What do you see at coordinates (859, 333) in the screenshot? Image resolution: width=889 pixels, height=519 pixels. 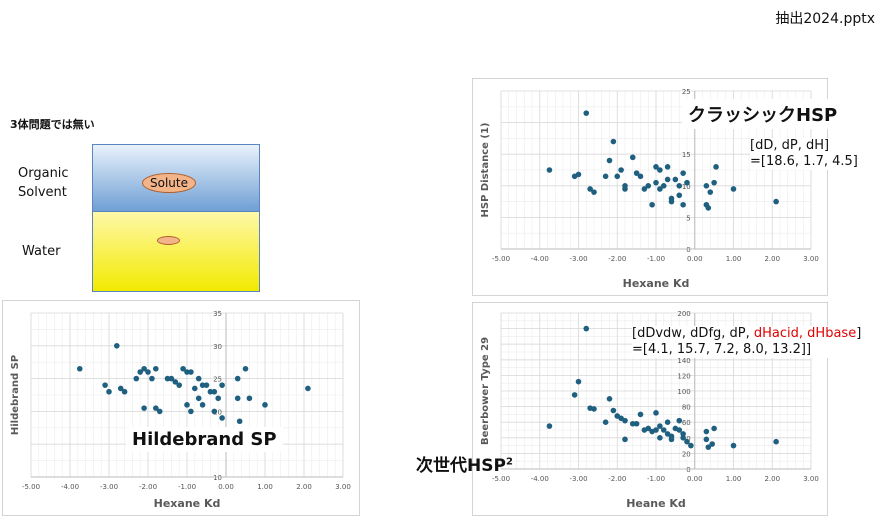 I see `bracket-close: ]` at bounding box center [859, 333].